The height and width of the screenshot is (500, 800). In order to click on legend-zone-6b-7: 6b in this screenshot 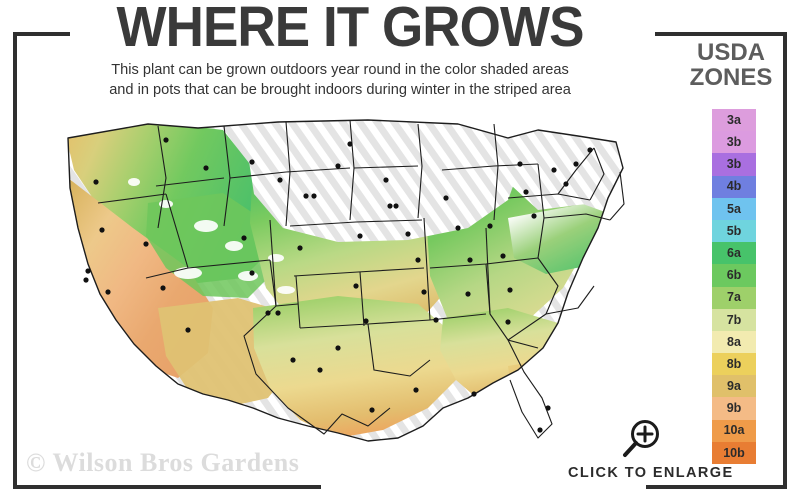, I will do `click(734, 275)`.